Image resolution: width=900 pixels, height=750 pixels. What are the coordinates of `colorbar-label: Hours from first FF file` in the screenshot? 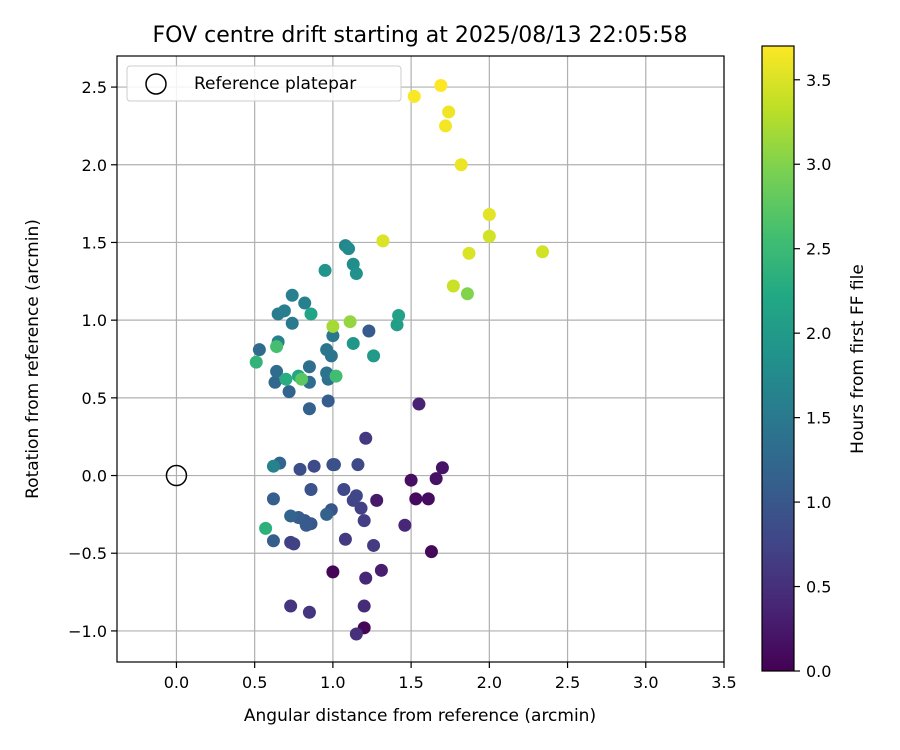 It's located at (858, 359).